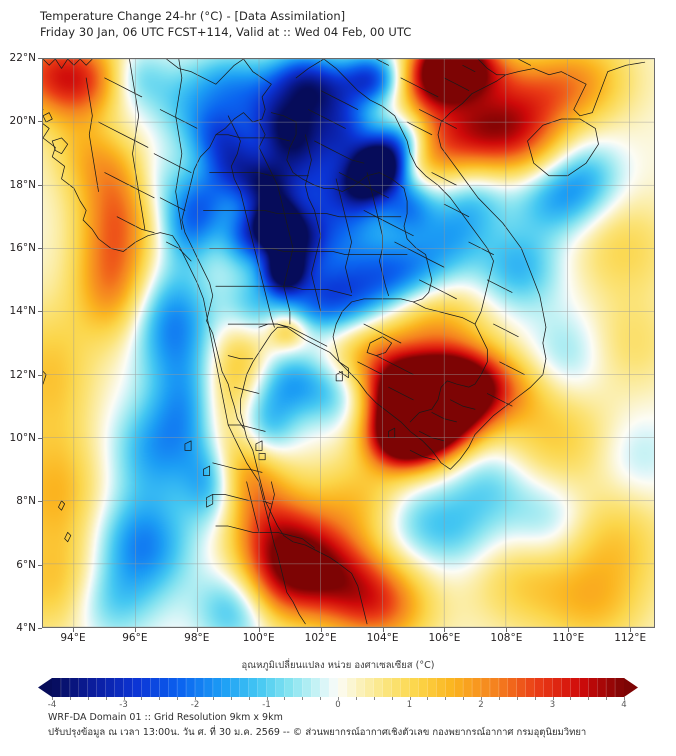 The height and width of the screenshot is (756, 676). I want to click on colorbar-tick-1: 1, so click(409, 705).